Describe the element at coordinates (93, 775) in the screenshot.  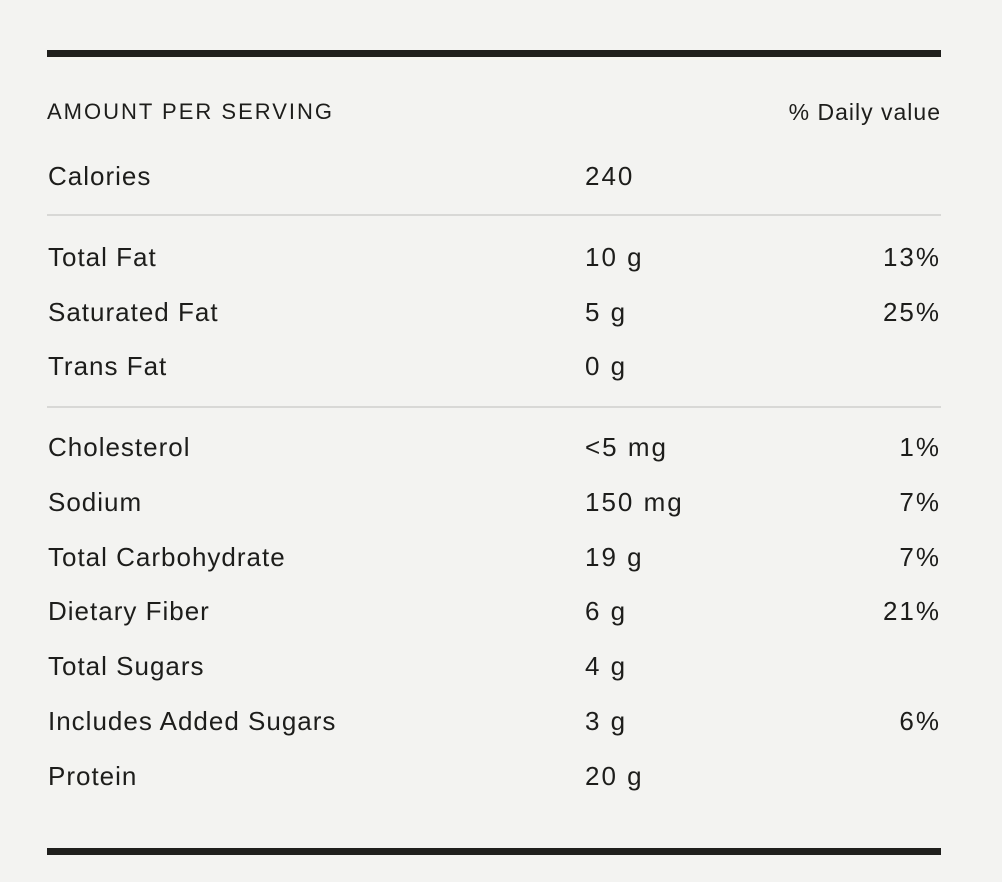
I see `nutrient-label: Protein` at that location.